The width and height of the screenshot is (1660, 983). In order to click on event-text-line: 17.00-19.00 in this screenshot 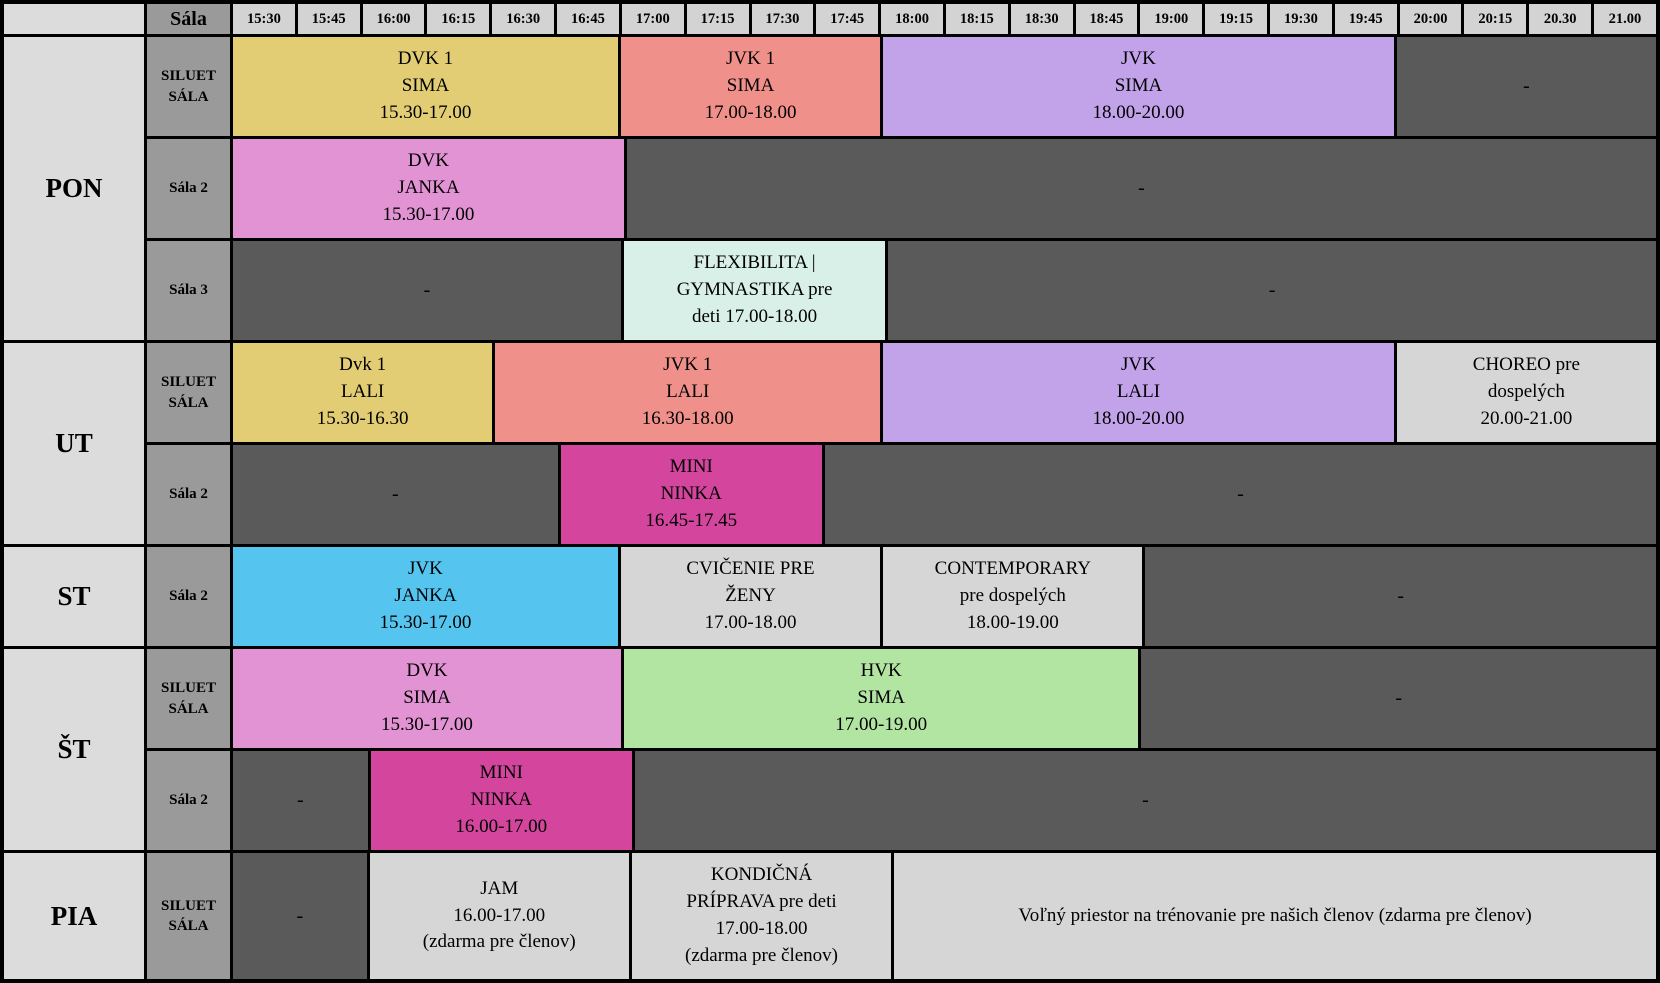, I will do `click(881, 724)`.